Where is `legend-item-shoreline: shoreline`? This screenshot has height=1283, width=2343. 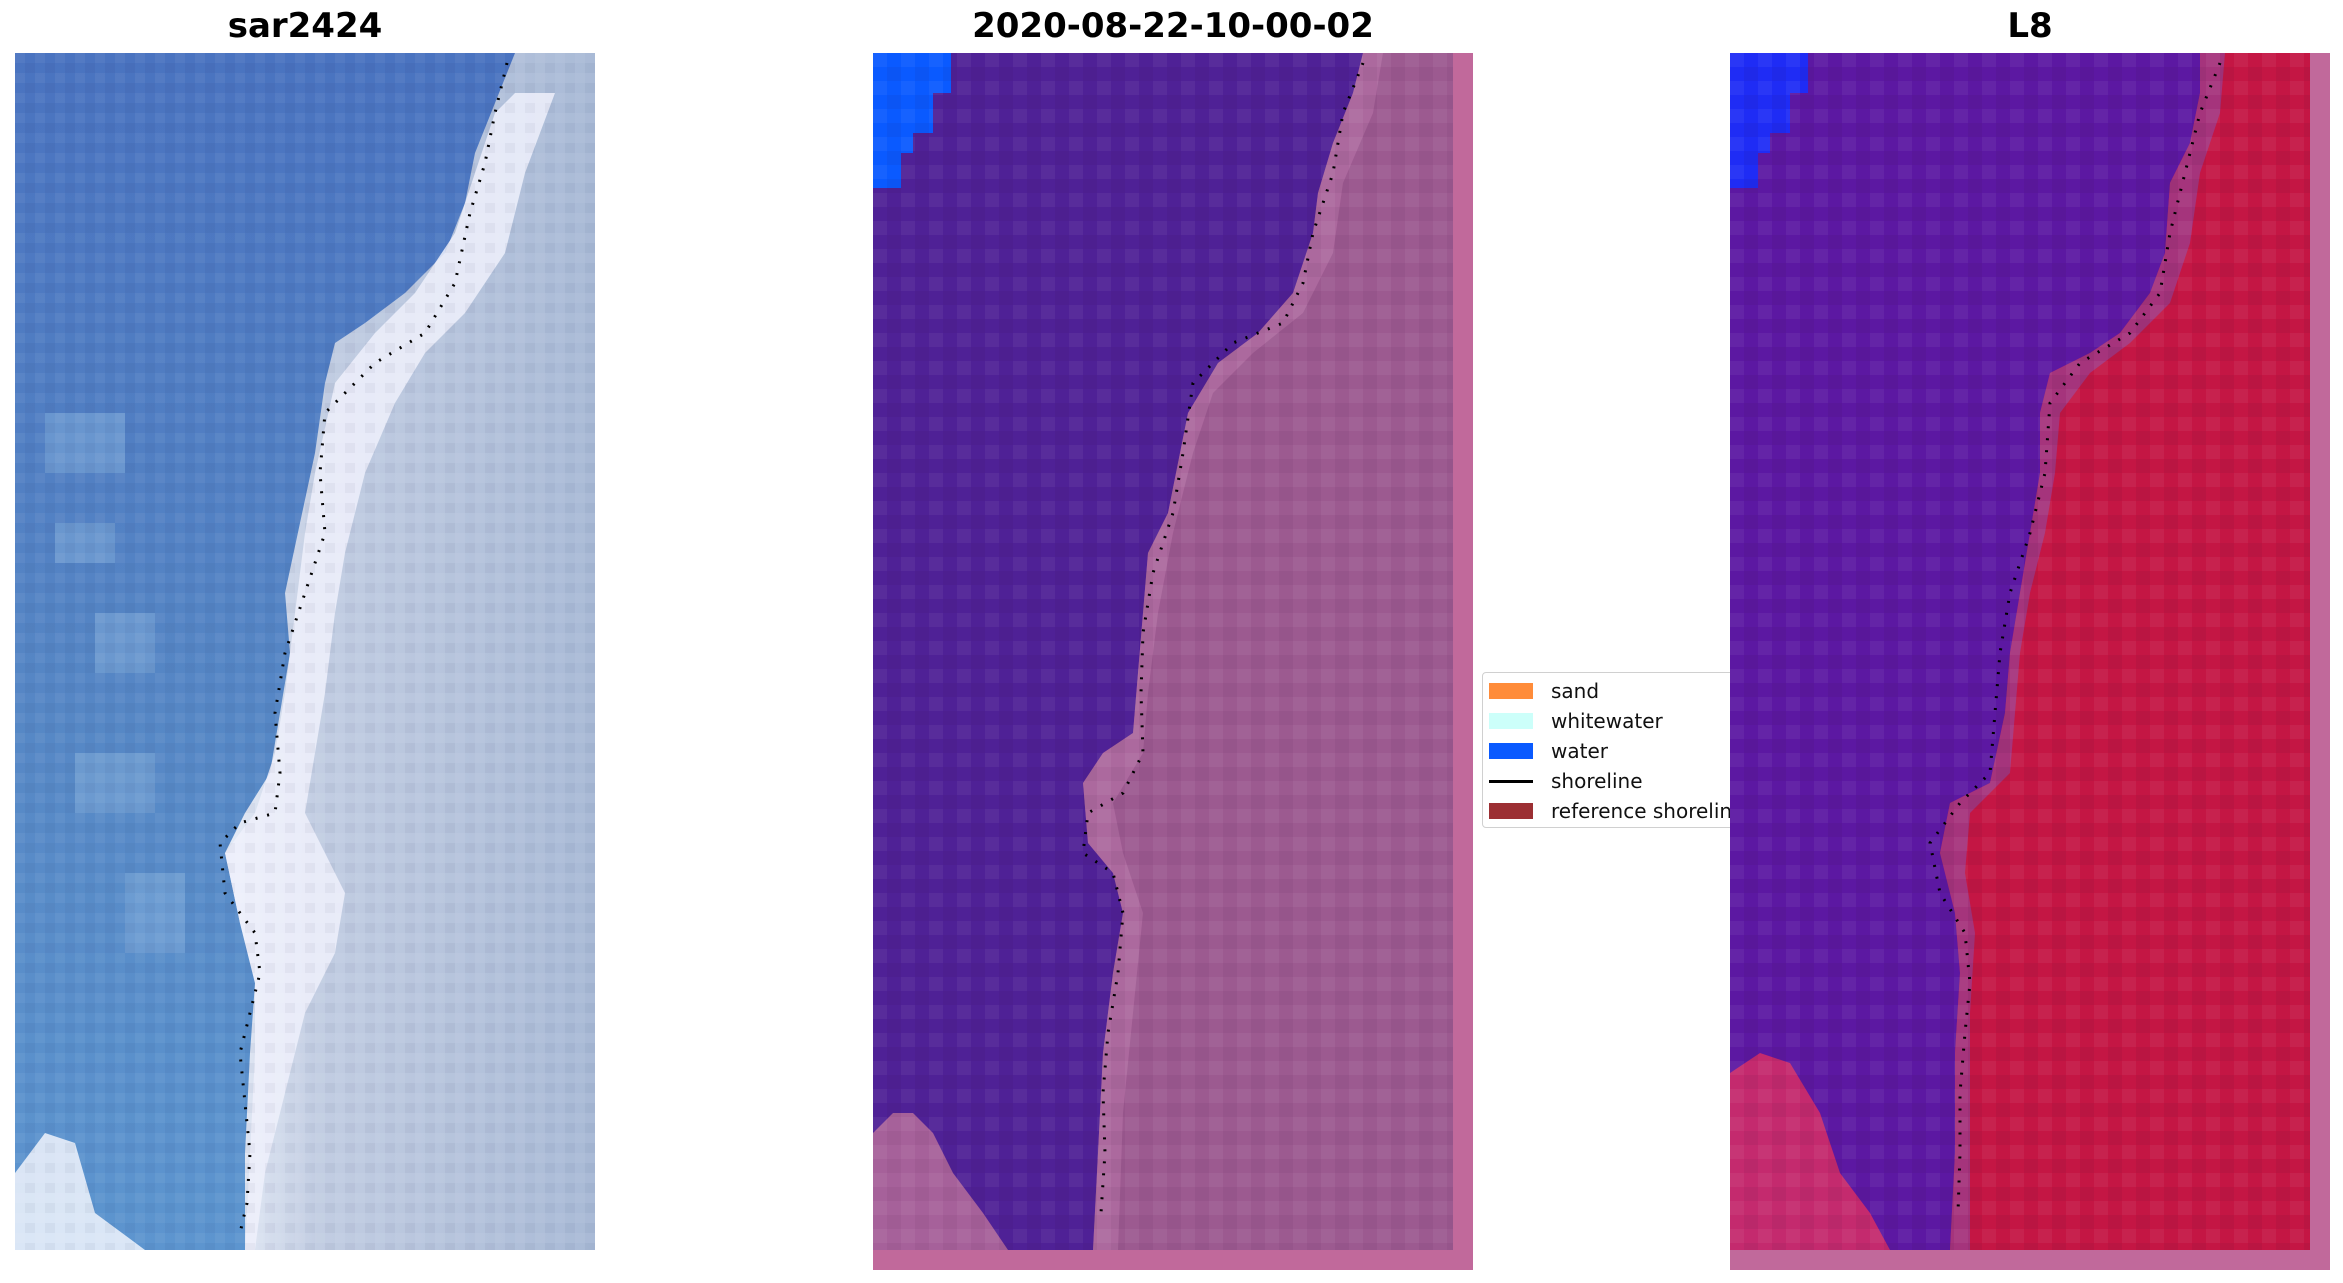
legend-item-shoreline: shoreline is located at coordinates (1566, 781).